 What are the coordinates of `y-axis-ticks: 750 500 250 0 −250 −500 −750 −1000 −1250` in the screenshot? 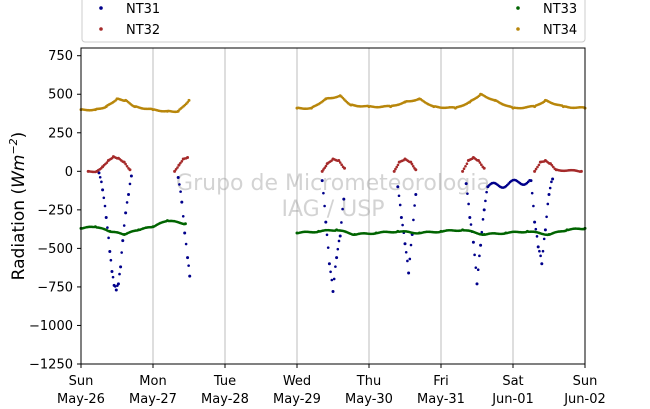 It's located at (55, 211).